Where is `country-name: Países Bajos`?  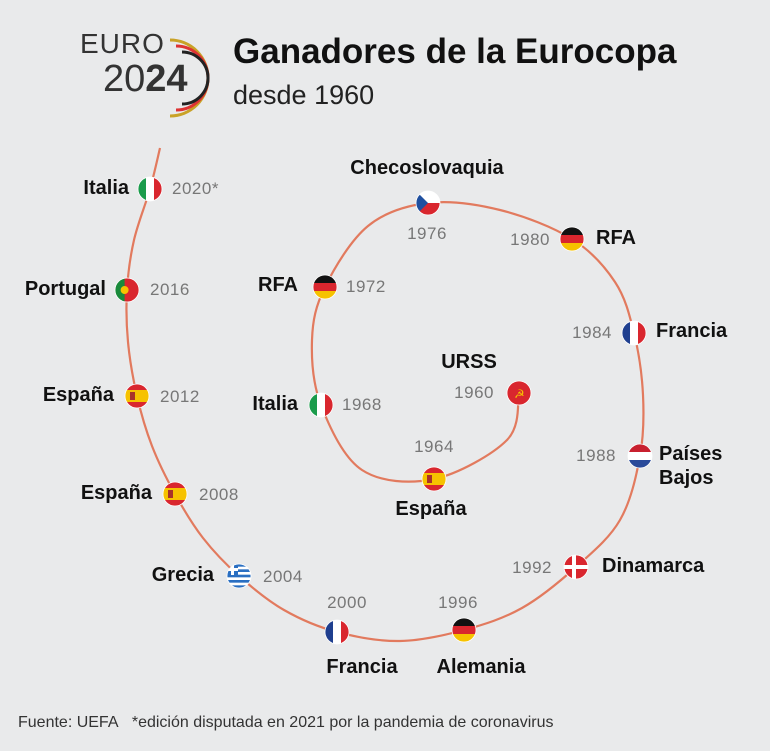
country-name: Países Bajos is located at coordinates (691, 466).